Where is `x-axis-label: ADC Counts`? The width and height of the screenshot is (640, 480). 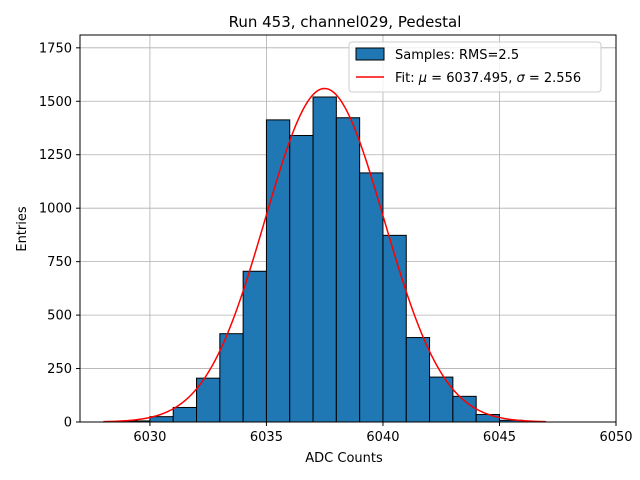 x-axis-label: ADC Counts is located at coordinates (344, 458).